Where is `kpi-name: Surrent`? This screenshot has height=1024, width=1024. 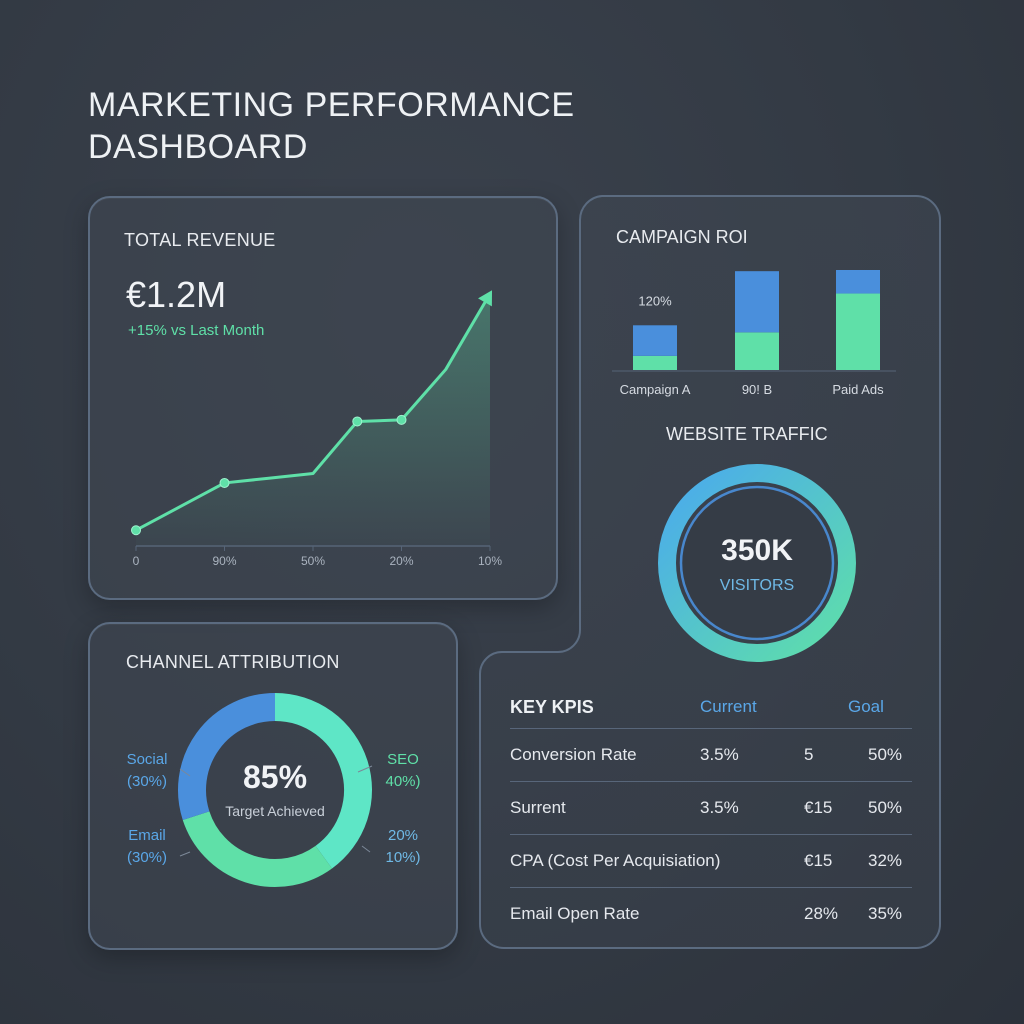 kpi-name: Surrent is located at coordinates (538, 807).